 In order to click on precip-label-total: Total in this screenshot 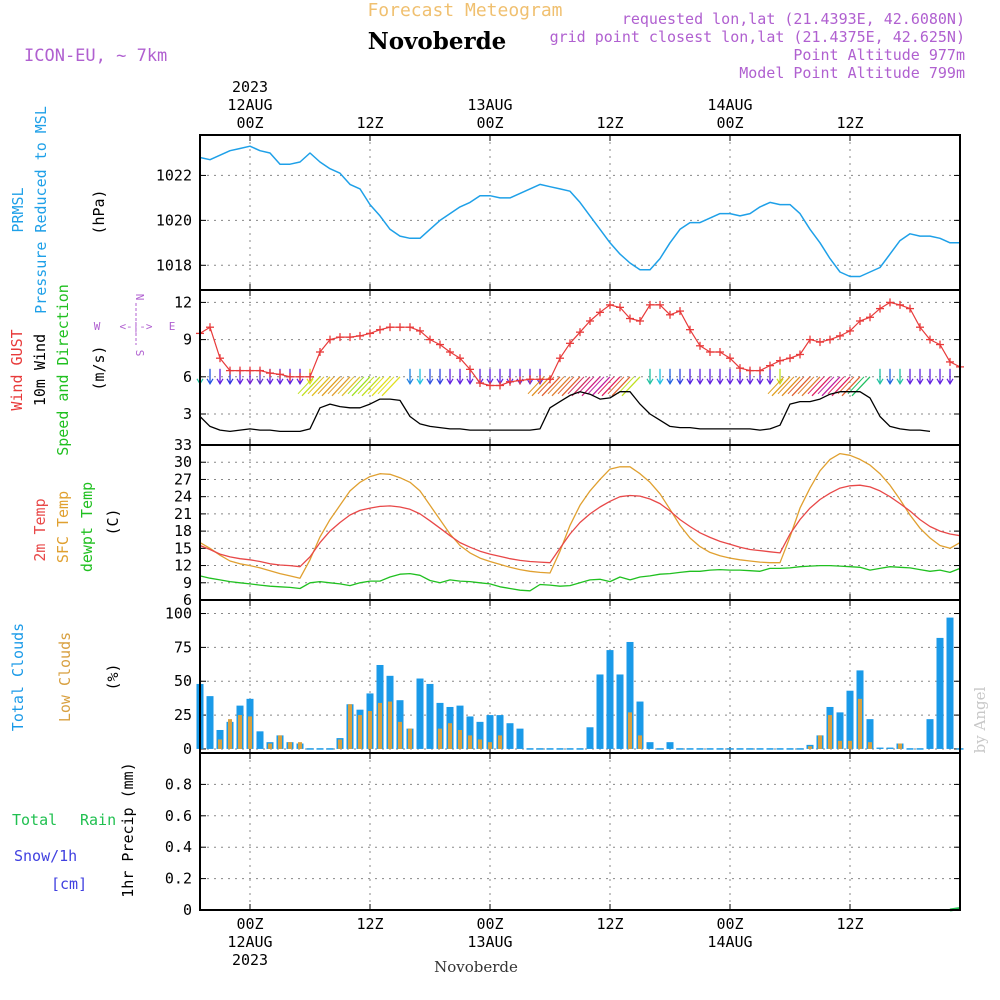, I will do `click(34, 820)`.